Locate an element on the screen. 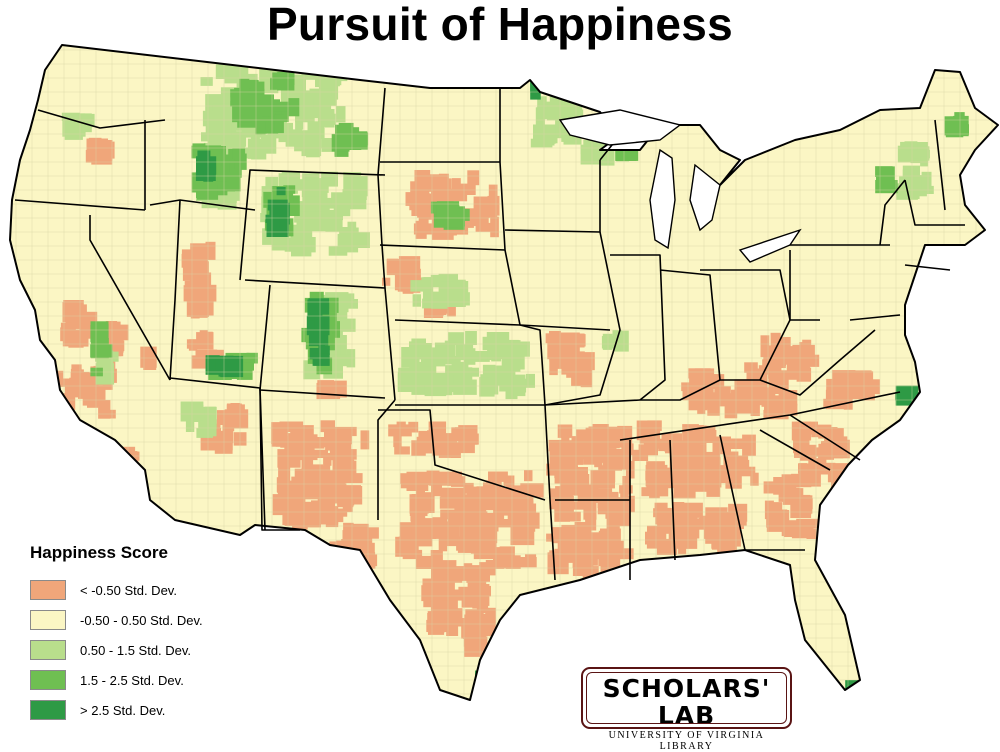  lake-huron is located at coordinates (705, 197).